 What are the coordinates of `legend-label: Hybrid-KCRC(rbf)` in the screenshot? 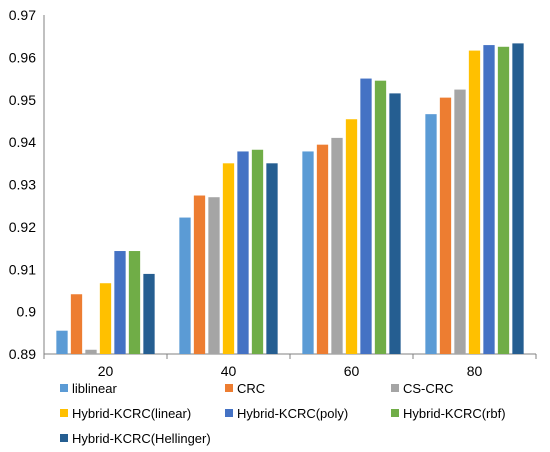 It's located at (454, 413).